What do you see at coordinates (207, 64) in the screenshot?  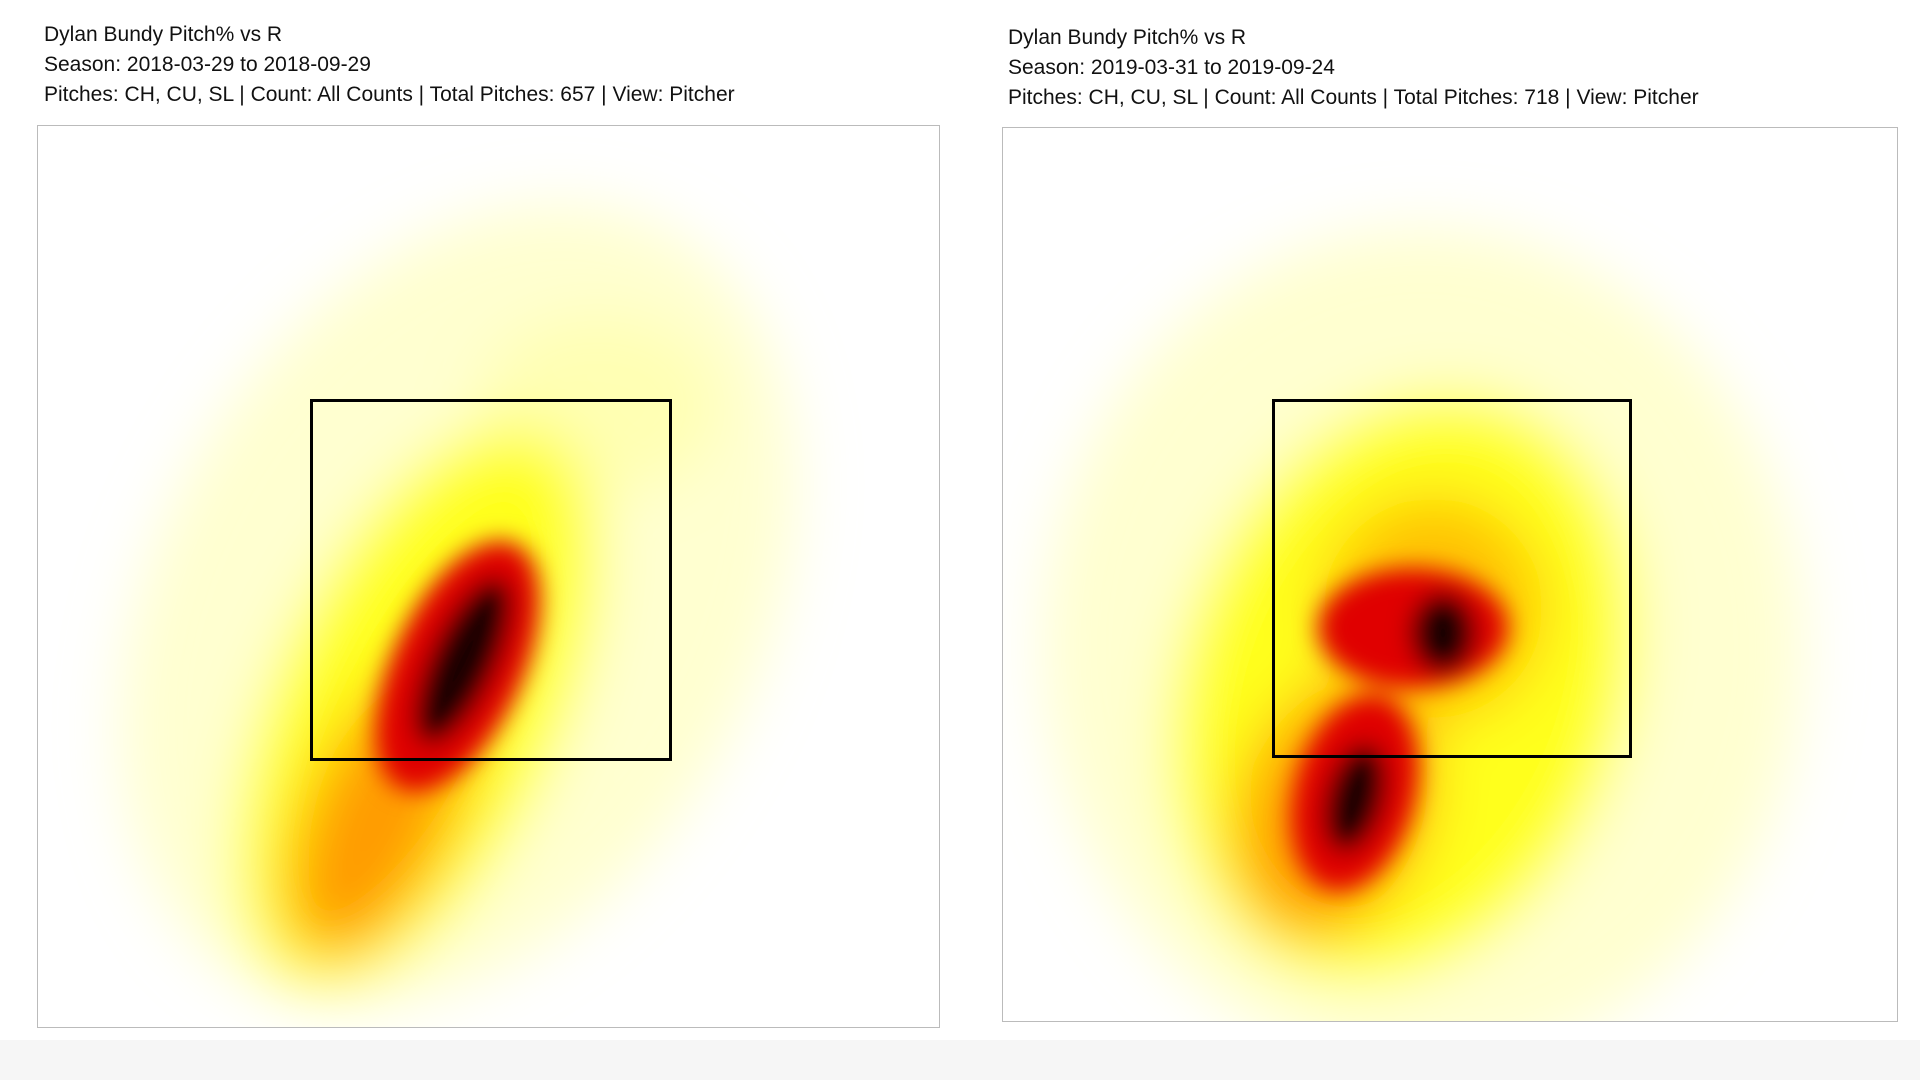 I see `season: Season: 2018-03-29 to 2018-09-29` at bounding box center [207, 64].